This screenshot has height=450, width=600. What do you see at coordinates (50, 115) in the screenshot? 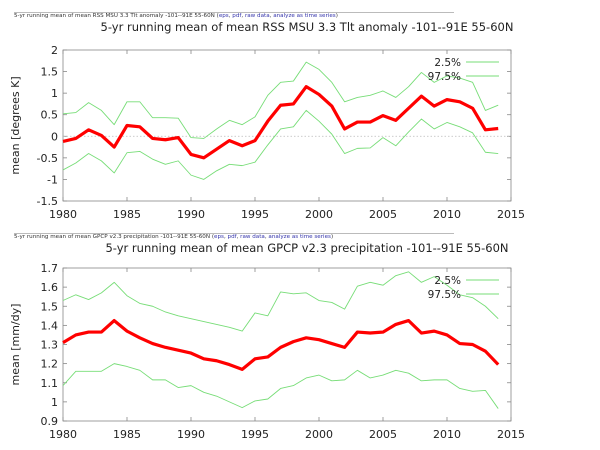
I see `y-tick-label: 0.5` at bounding box center [50, 115].